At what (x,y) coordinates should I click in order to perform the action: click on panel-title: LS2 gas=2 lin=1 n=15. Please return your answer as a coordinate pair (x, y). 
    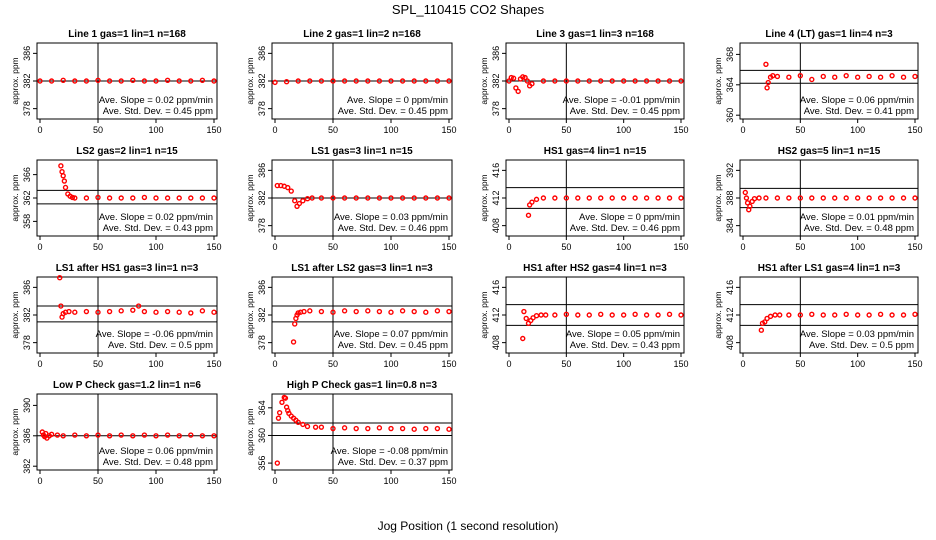
    Looking at the image, I should click on (127, 151).